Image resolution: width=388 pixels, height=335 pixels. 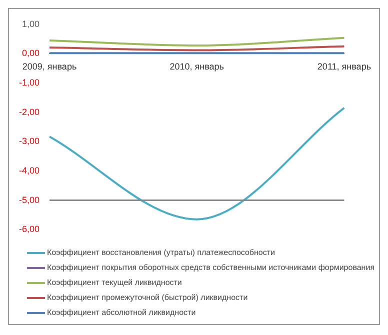 What do you see at coordinates (211, 267) in the screenshot?
I see `legend-label: Коэффициент покрытия оборотных средств собственными источниками формирования` at bounding box center [211, 267].